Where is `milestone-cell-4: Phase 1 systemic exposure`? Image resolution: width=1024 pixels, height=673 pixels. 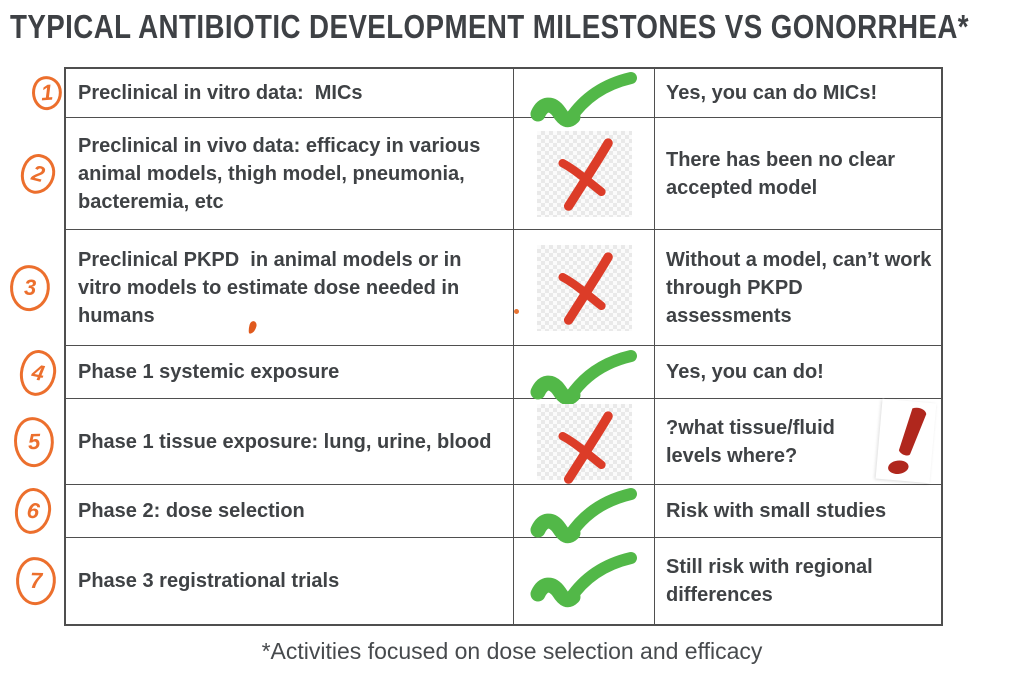
milestone-cell-4: Phase 1 systemic exposure is located at coordinates (290, 372).